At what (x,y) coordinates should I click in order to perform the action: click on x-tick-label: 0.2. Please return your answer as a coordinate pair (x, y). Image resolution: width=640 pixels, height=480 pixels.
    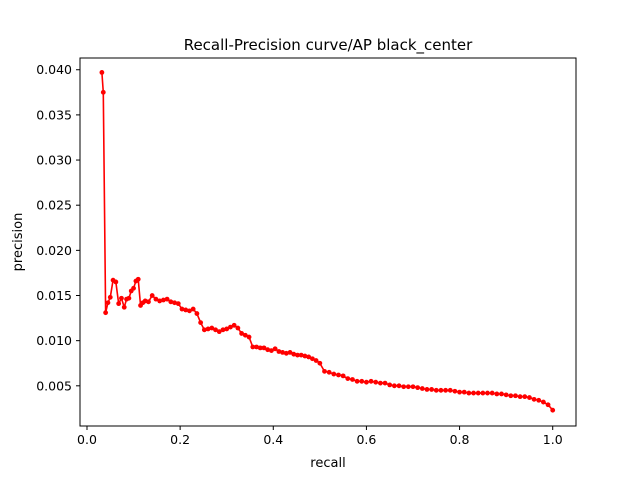
    Looking at the image, I should click on (180, 439).